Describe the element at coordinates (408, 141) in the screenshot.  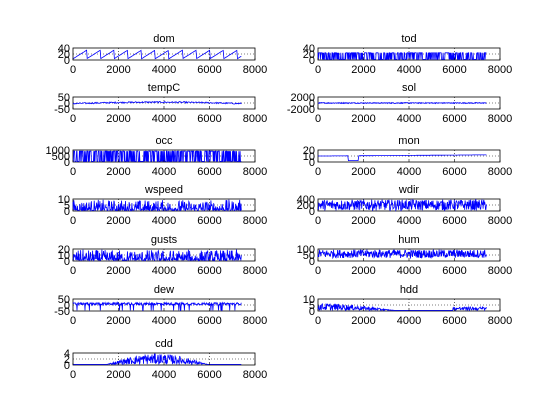
I see `subplot-title: mon` at that location.